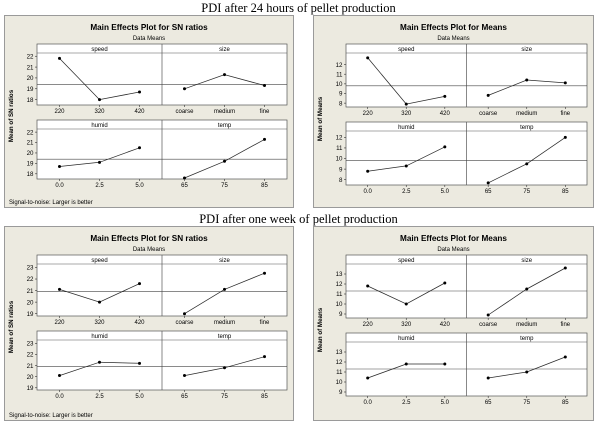  Describe the element at coordinates (406, 261) in the screenshot. I see `panel-label-speed: speed` at that location.